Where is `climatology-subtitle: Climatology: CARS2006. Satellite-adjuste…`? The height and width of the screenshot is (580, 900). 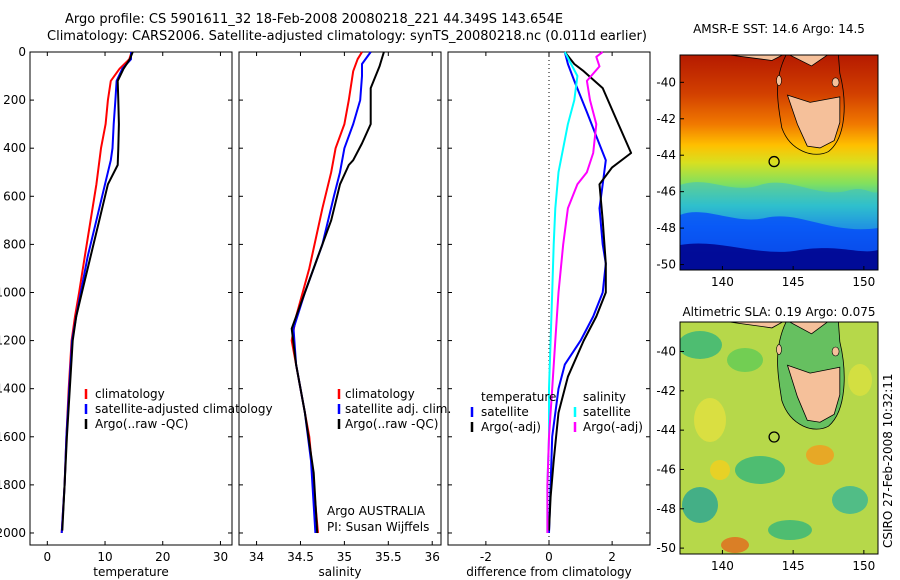
climatology-subtitle: Climatology: CARS2006. Satellite-adjuste… is located at coordinates (347, 36).